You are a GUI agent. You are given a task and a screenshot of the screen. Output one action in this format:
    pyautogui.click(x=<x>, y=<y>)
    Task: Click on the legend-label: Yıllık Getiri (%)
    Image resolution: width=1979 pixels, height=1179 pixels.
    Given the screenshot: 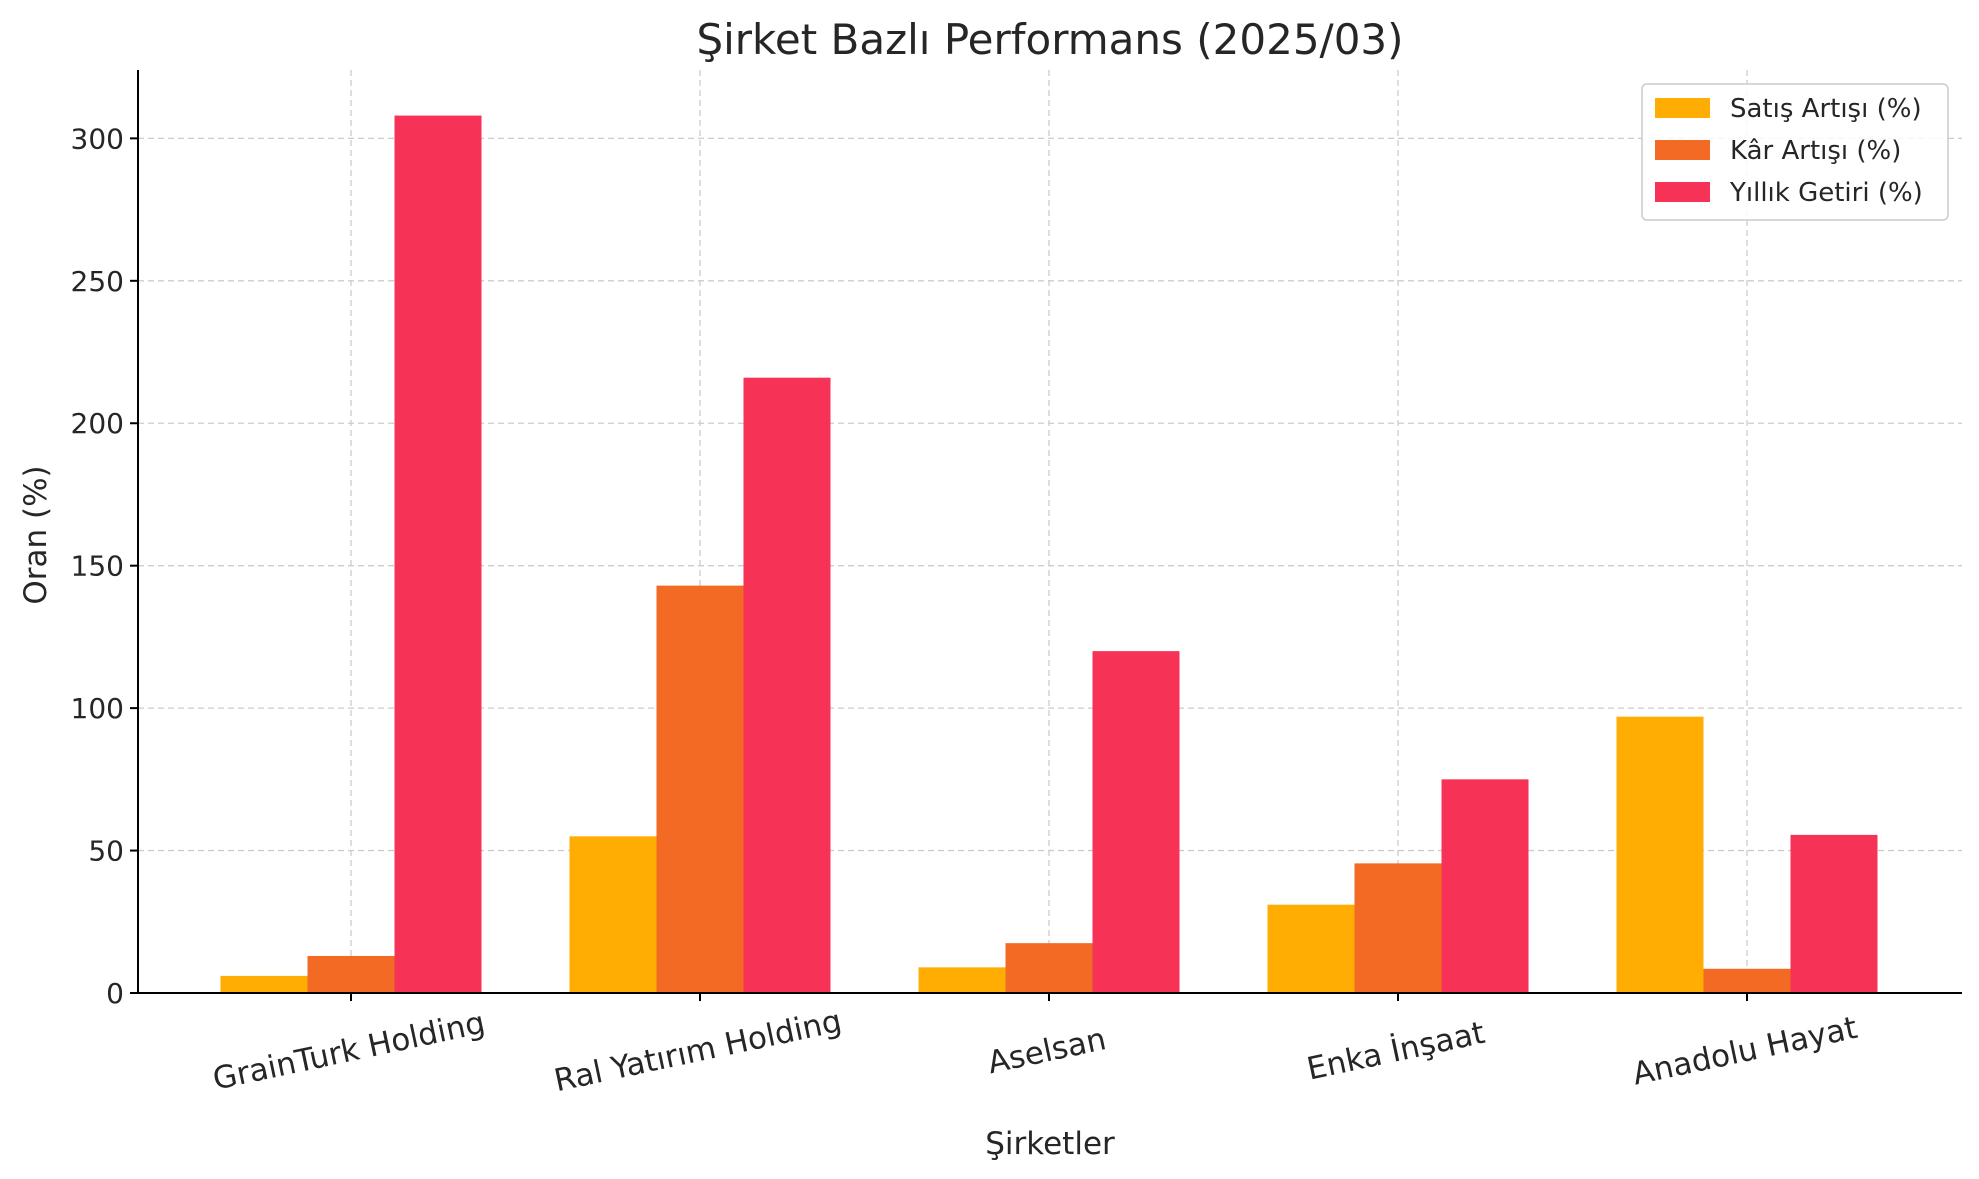 What is the action you would take?
    pyautogui.click(x=1826, y=193)
    